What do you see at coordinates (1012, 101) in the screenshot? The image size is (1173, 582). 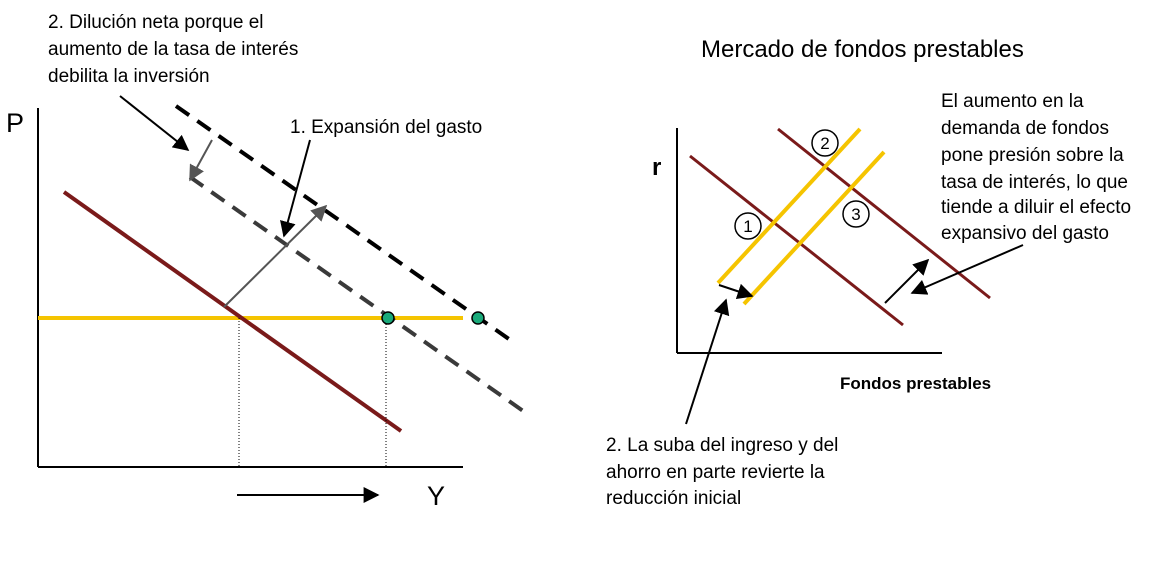 I see `demand-note-line-1: El aumento en la` at bounding box center [1012, 101].